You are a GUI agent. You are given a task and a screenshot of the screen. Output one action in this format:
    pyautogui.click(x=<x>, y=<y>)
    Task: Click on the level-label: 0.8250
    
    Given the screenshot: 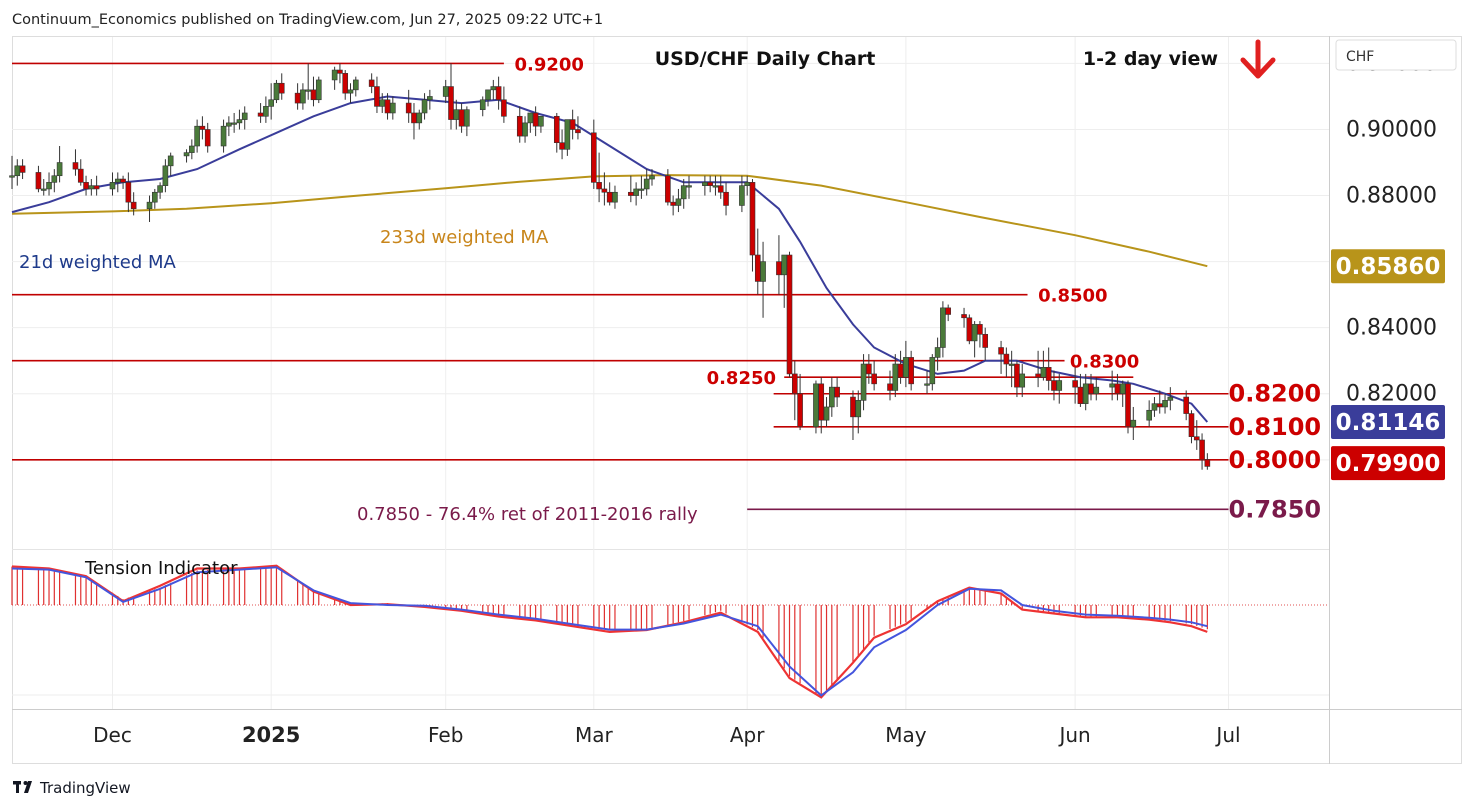 What is the action you would take?
    pyautogui.click(x=741, y=378)
    